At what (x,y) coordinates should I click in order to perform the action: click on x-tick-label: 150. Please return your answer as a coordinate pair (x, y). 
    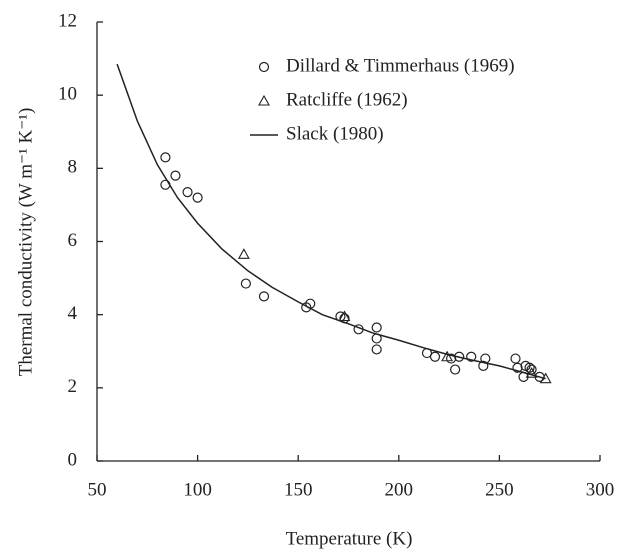
    Looking at the image, I should click on (298, 489).